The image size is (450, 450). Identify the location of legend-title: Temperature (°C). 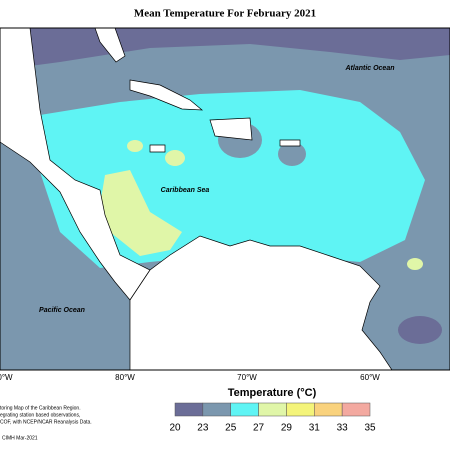
(272, 393).